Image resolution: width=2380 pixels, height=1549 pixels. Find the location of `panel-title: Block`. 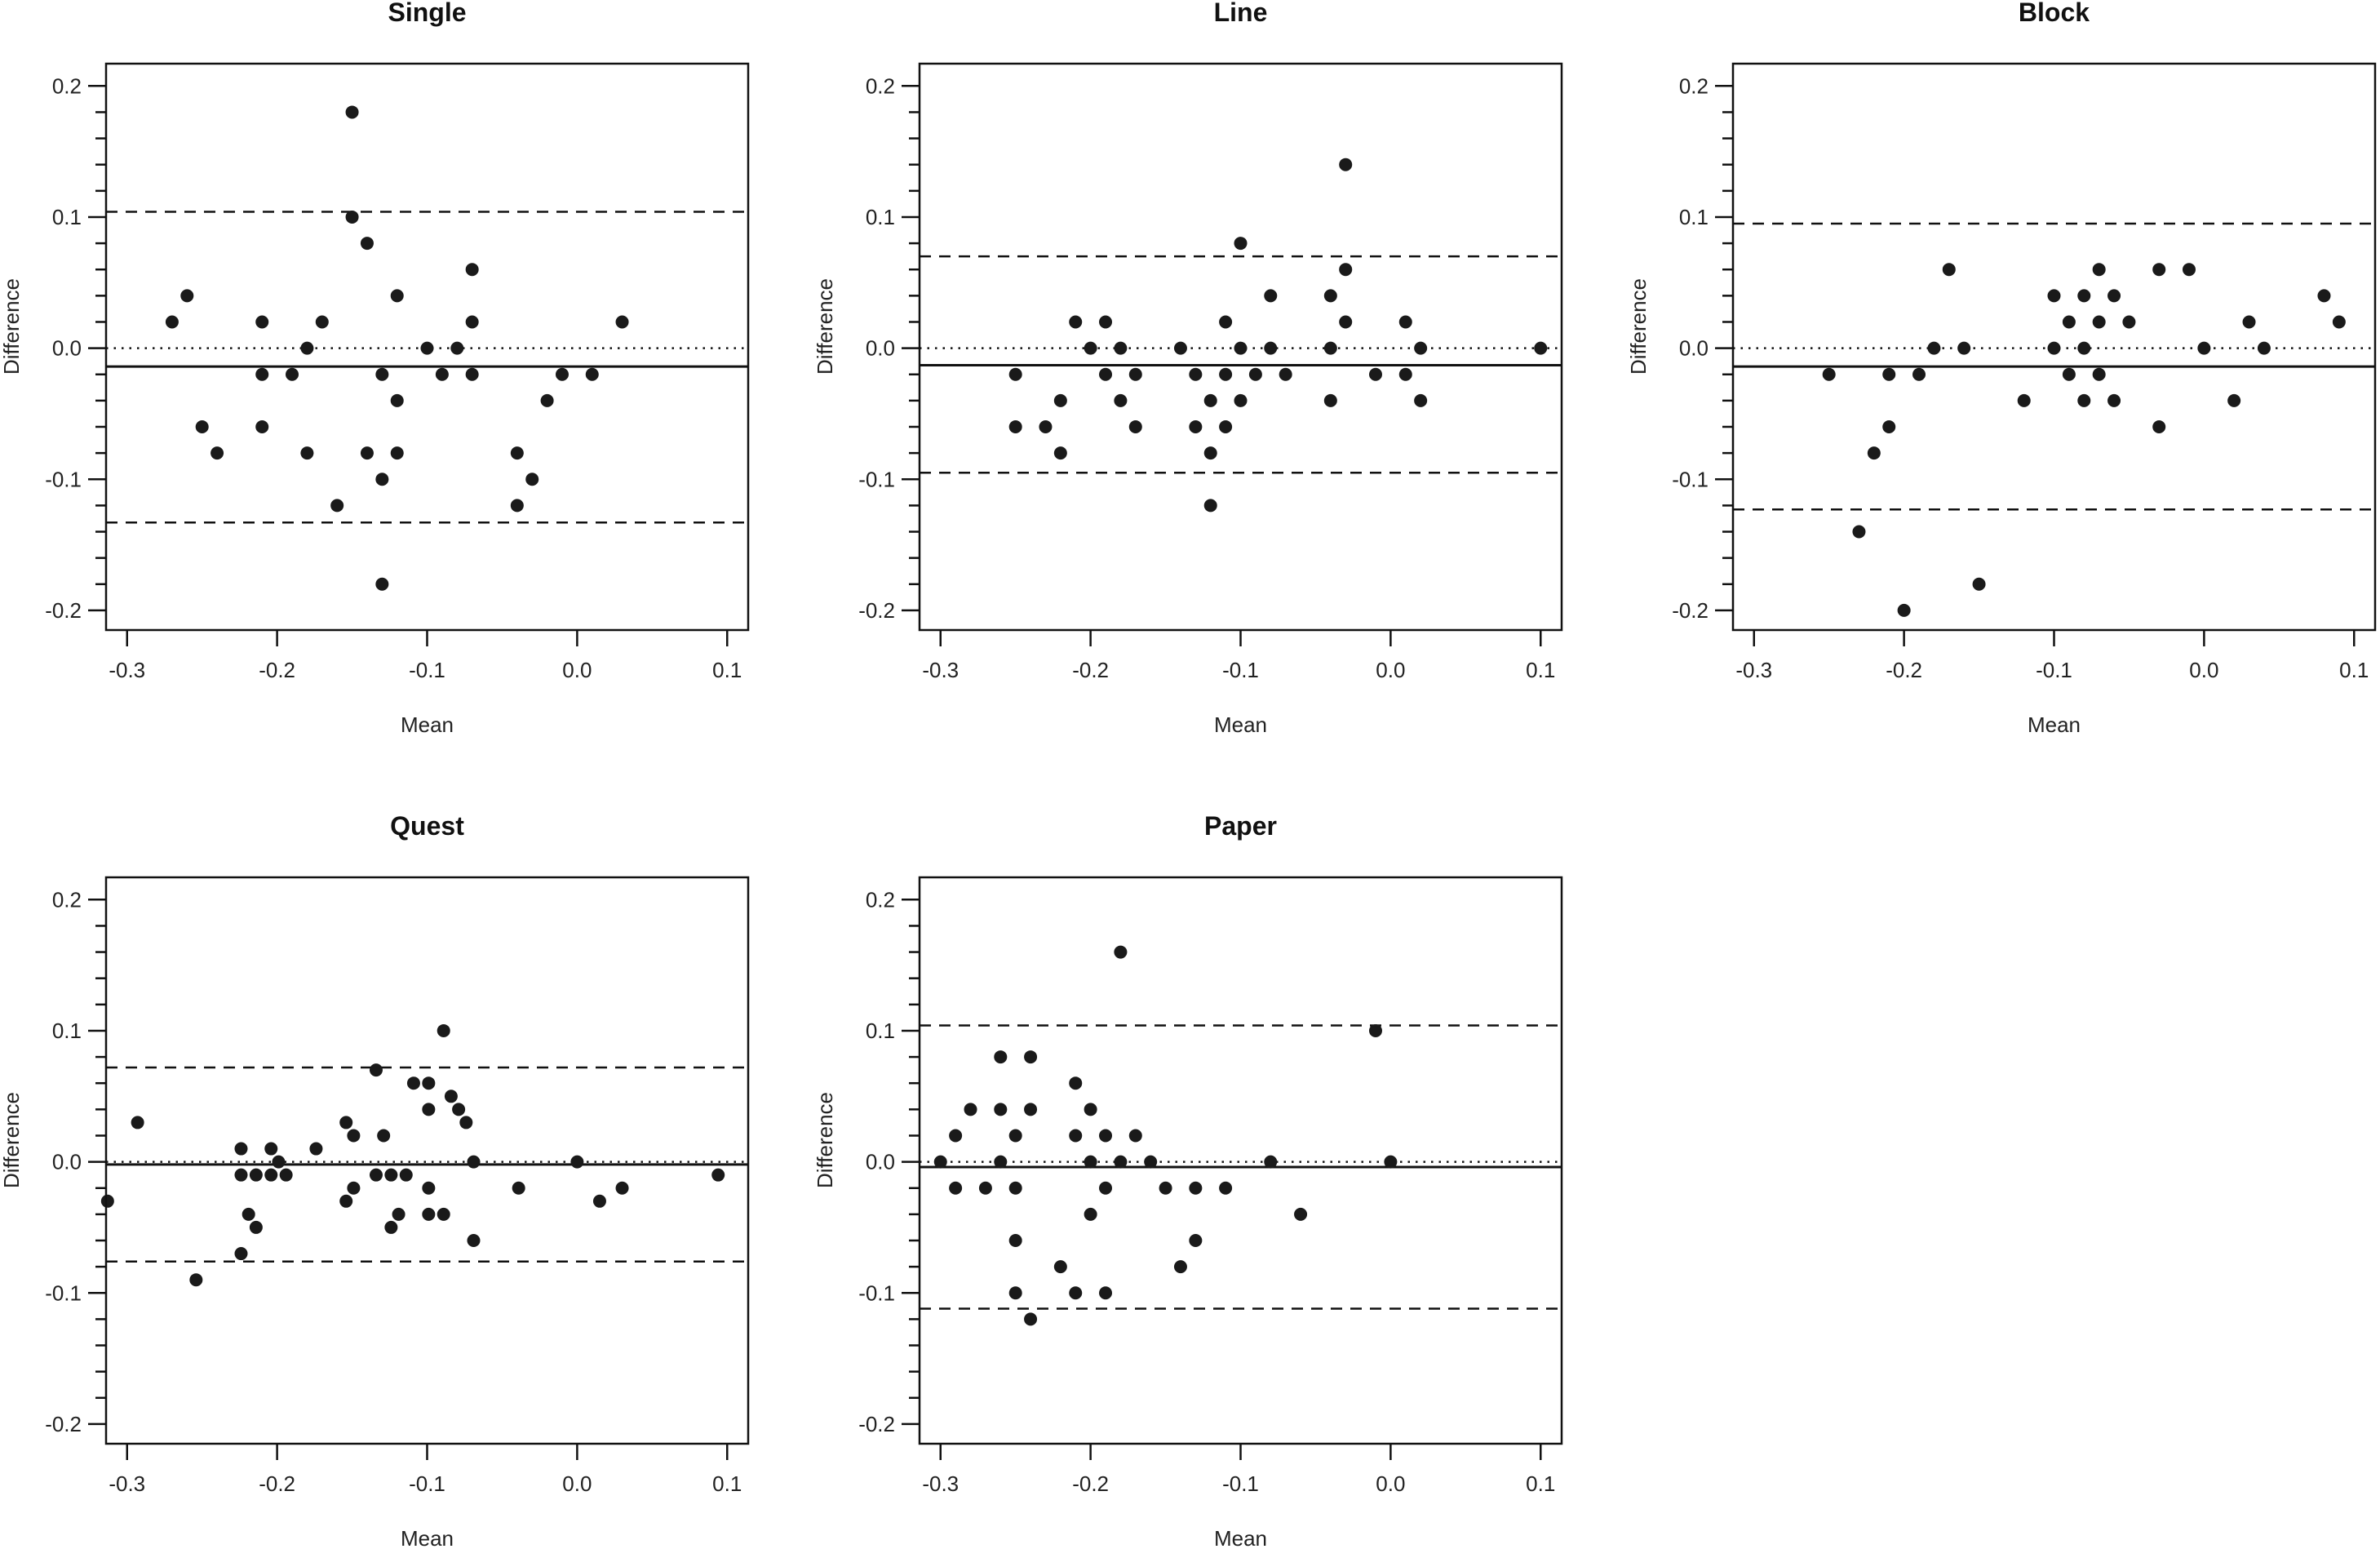

panel-title: Block is located at coordinates (2054, 13).